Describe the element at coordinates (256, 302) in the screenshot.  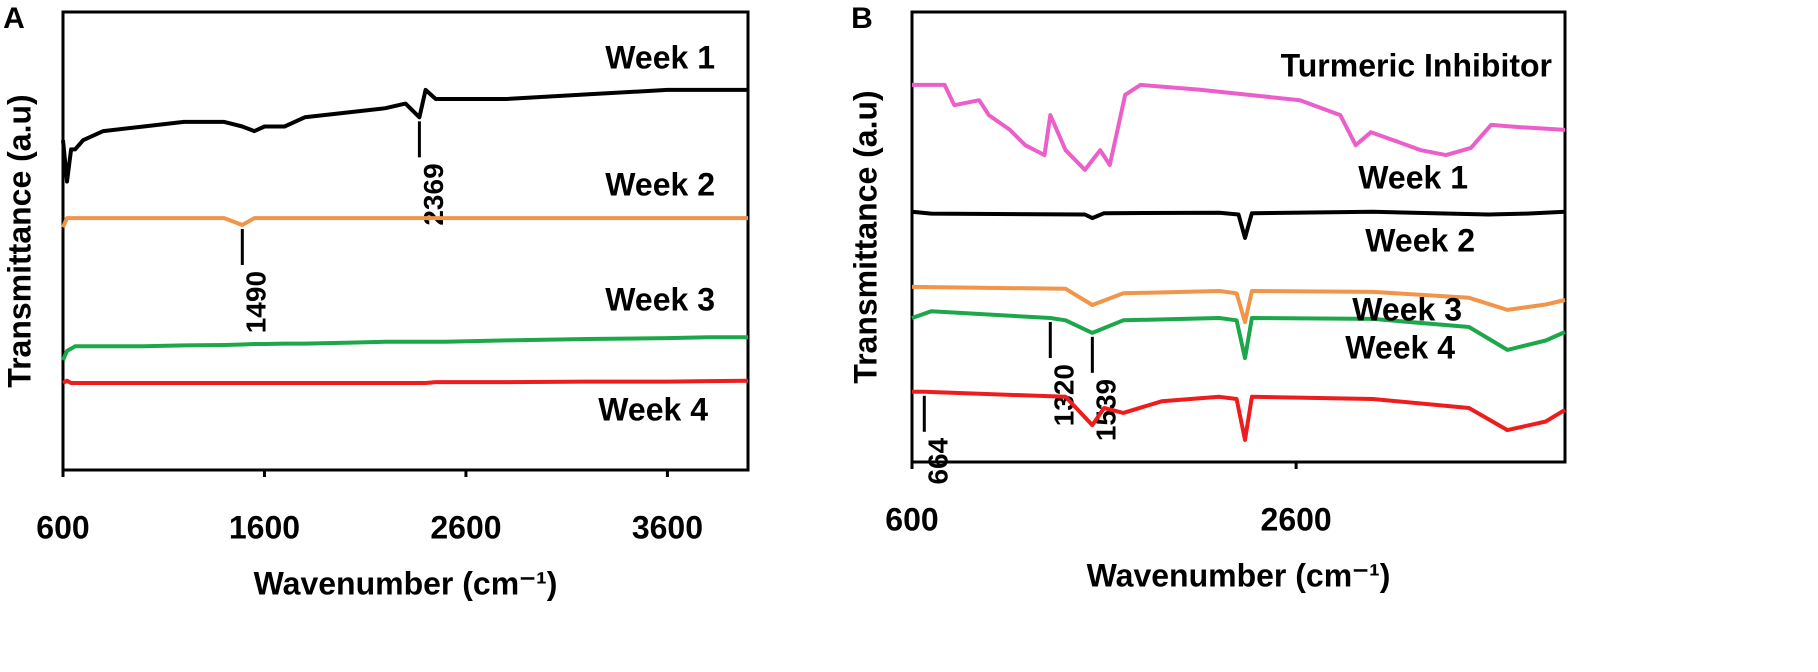
I see `peak-label: 1490` at that location.